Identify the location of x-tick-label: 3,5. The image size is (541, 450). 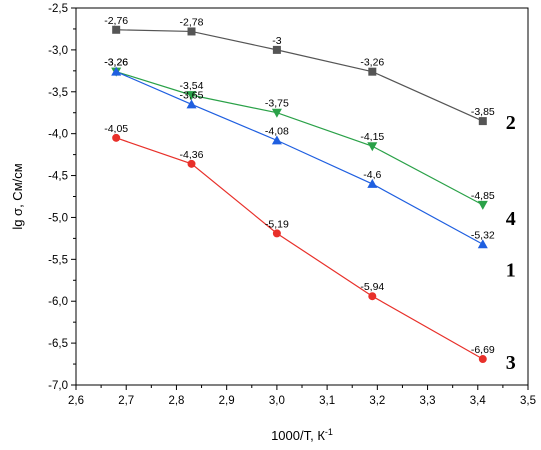
(528, 401).